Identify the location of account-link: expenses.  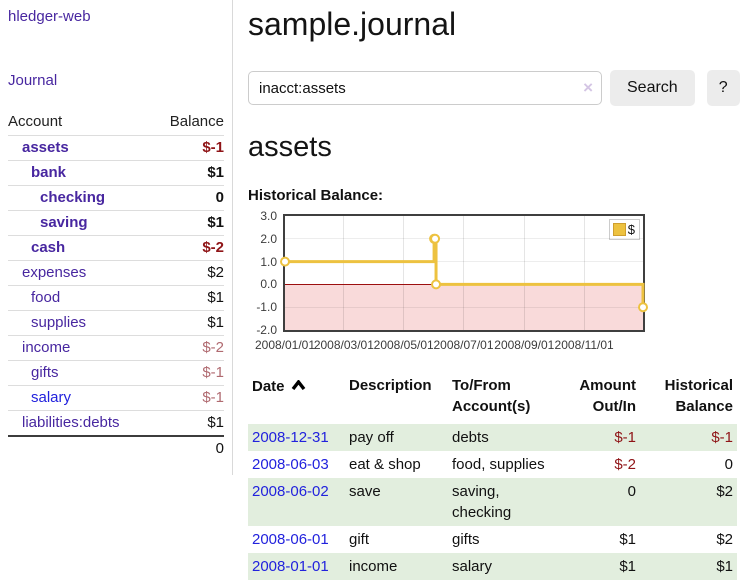
(54, 272).